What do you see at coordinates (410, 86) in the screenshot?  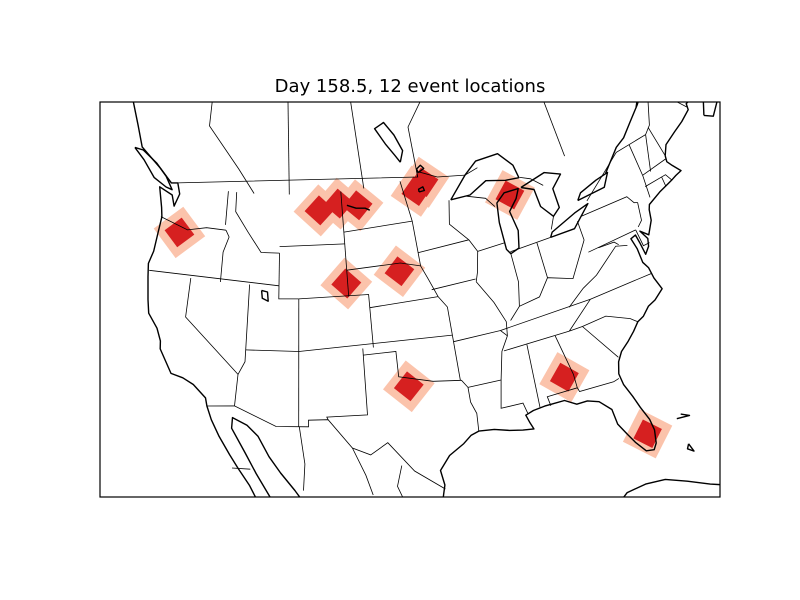 I see `map-title: Day 158.5, 12 event locations` at bounding box center [410, 86].